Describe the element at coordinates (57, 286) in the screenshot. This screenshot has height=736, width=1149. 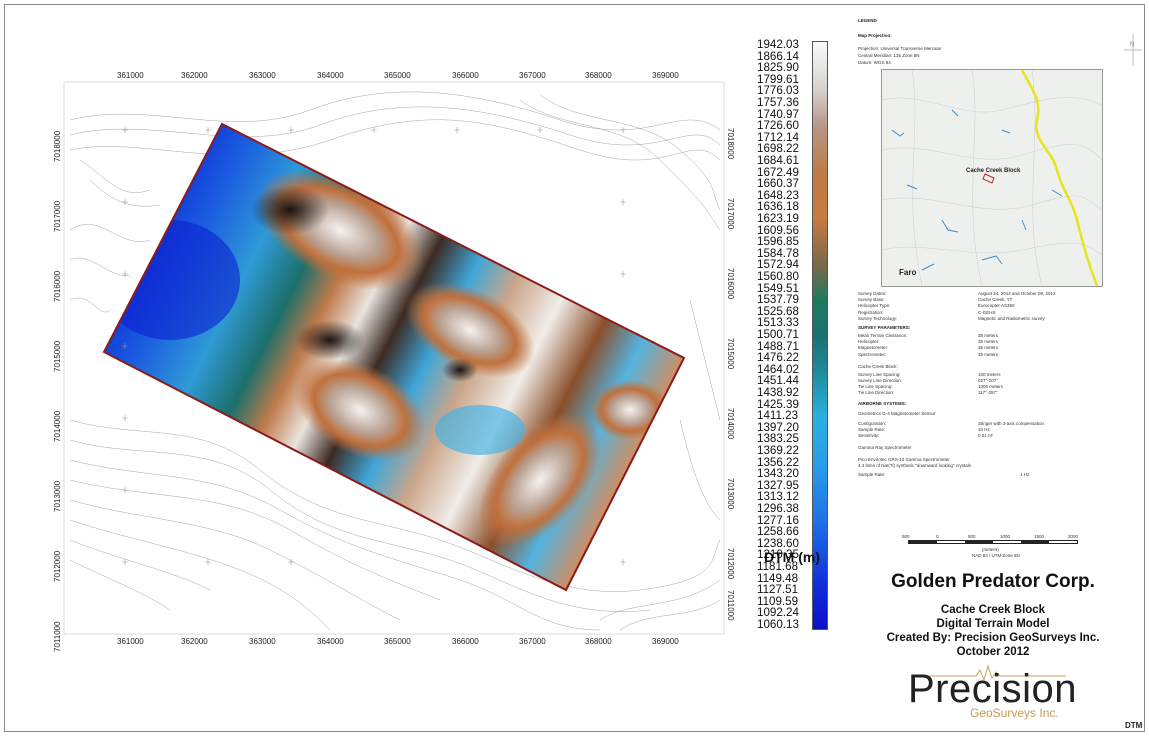
I see `northing-tick: 7016000` at that location.